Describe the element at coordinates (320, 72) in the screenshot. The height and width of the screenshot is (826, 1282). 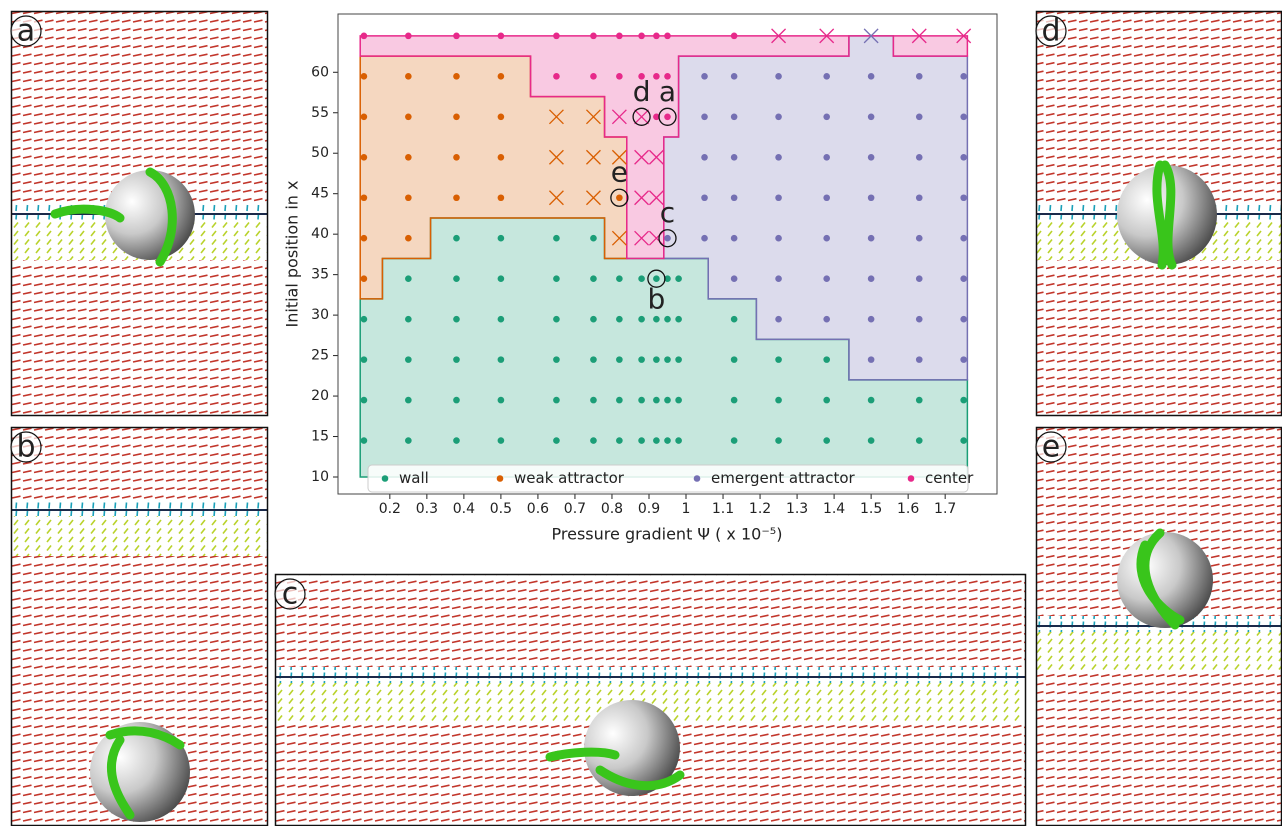
I see `y-tick-label: 60` at that location.